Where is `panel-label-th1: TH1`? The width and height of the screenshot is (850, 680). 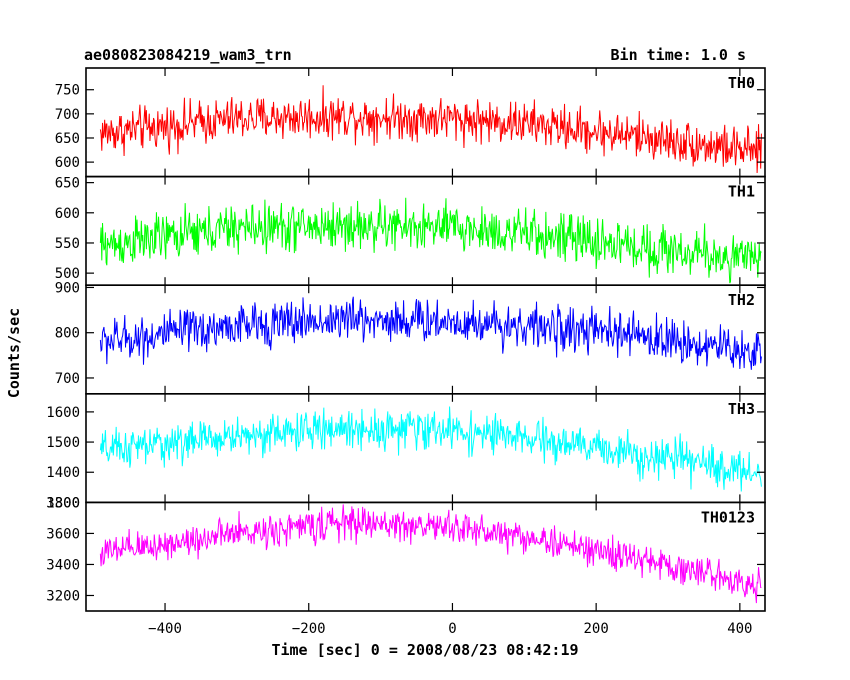 panel-label-th1: TH1 is located at coordinates (741, 192).